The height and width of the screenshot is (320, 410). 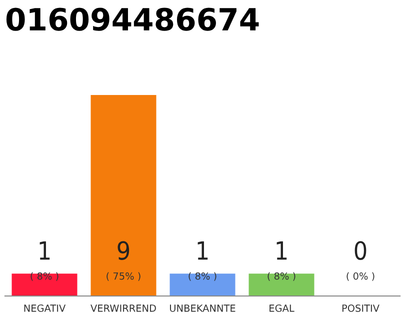 I want to click on x-tick-label: VERWIRREND, so click(x=123, y=308).